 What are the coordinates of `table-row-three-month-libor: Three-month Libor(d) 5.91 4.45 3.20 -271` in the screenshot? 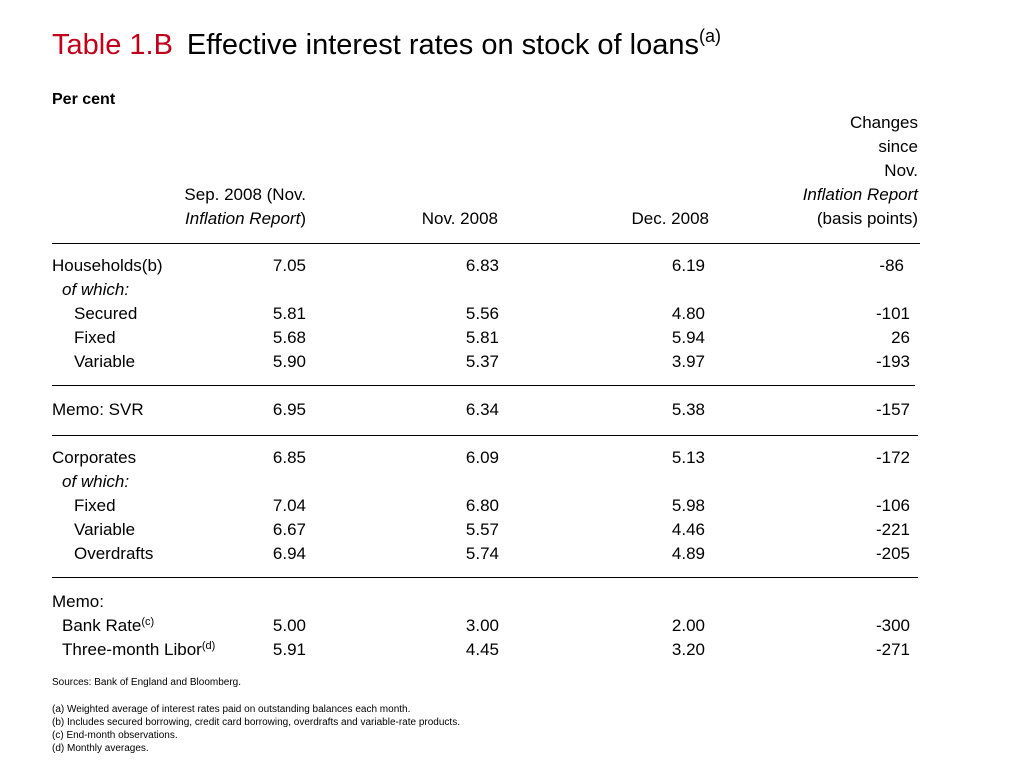 It's located at (512, 650).